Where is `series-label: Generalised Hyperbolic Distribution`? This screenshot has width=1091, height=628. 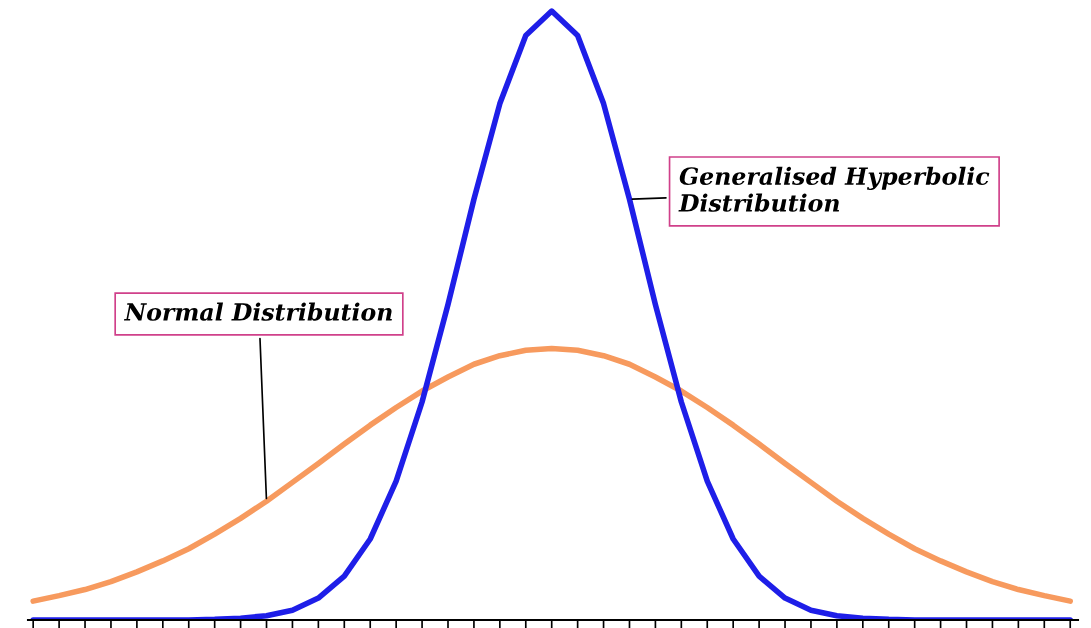
series-label: Generalised Hyperbolic Distribution is located at coordinates (834, 189).